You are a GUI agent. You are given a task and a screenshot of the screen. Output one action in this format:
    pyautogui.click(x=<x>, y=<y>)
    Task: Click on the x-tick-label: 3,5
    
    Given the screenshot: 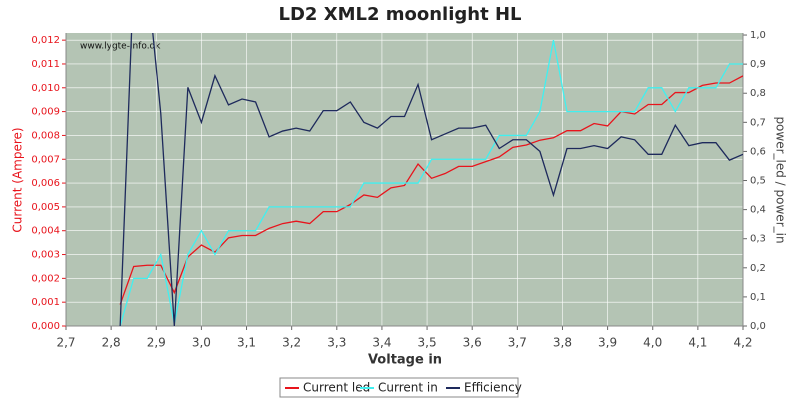 What is the action you would take?
    pyautogui.click(x=427, y=343)
    